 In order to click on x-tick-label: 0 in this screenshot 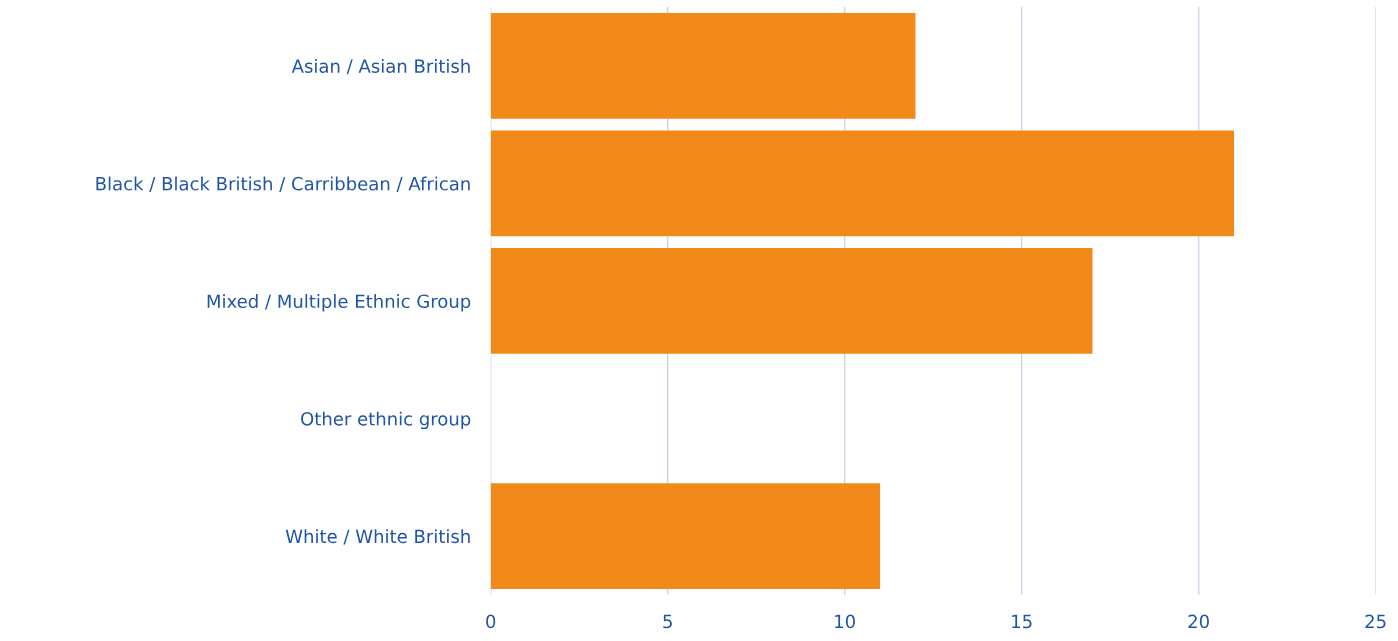, I will do `click(491, 621)`.